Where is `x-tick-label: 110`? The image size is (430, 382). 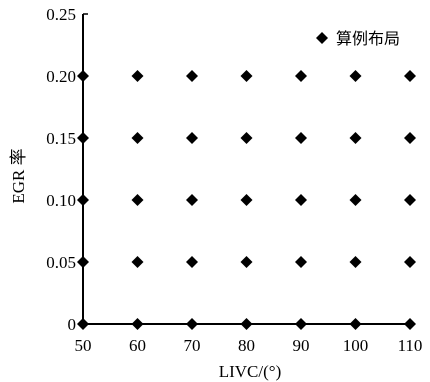
x-tick-label: 110 is located at coordinates (410, 345).